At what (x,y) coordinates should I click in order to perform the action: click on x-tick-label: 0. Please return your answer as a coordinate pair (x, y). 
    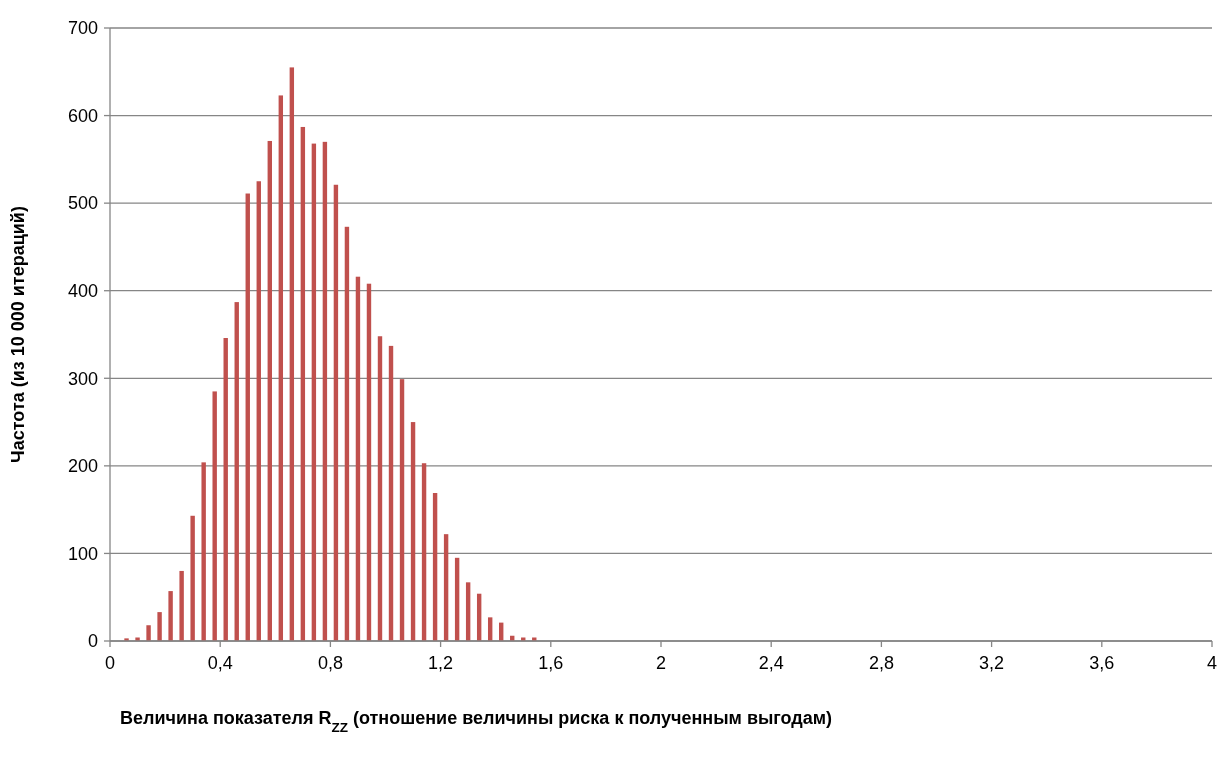
    Looking at the image, I should click on (110, 663).